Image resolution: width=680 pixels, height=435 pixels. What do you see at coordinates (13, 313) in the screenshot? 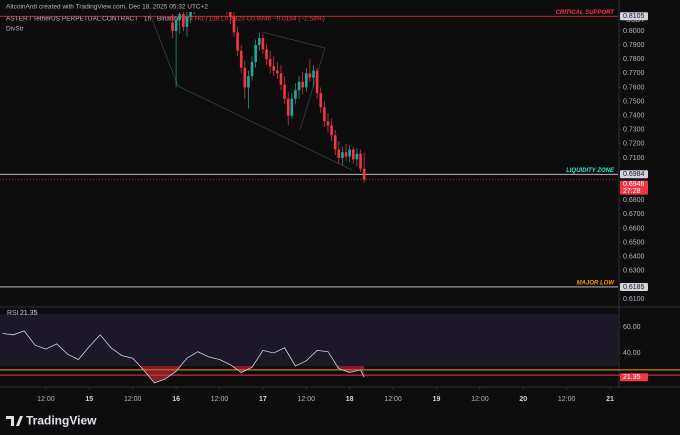
I see `rsi-legend: RSI` at bounding box center [13, 313].